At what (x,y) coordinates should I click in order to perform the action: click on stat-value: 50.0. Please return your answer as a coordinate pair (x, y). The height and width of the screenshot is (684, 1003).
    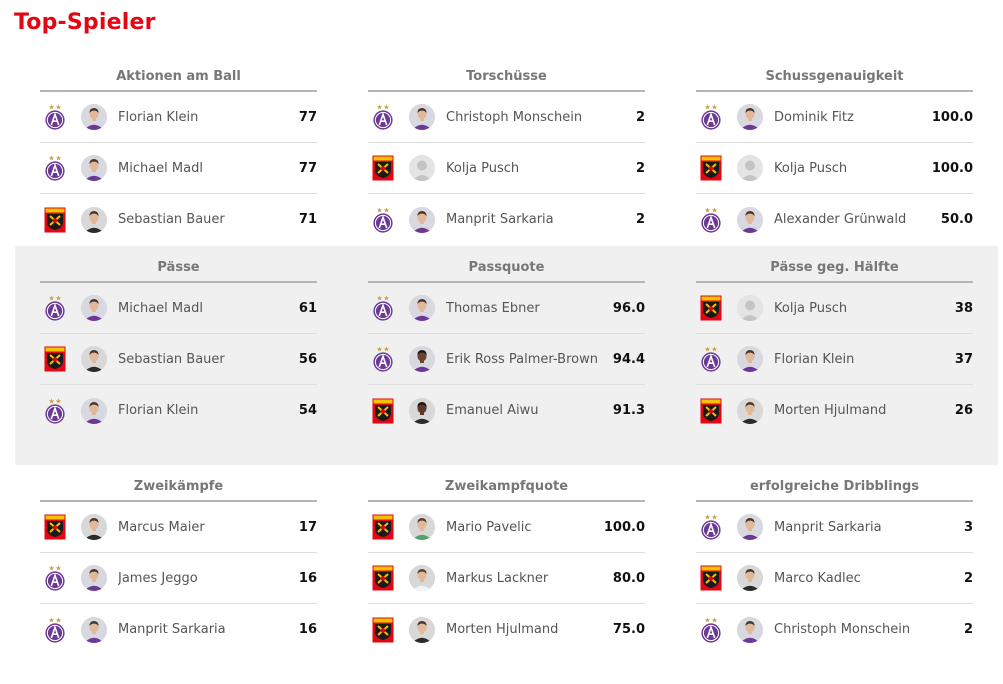
    Looking at the image, I should click on (956, 219).